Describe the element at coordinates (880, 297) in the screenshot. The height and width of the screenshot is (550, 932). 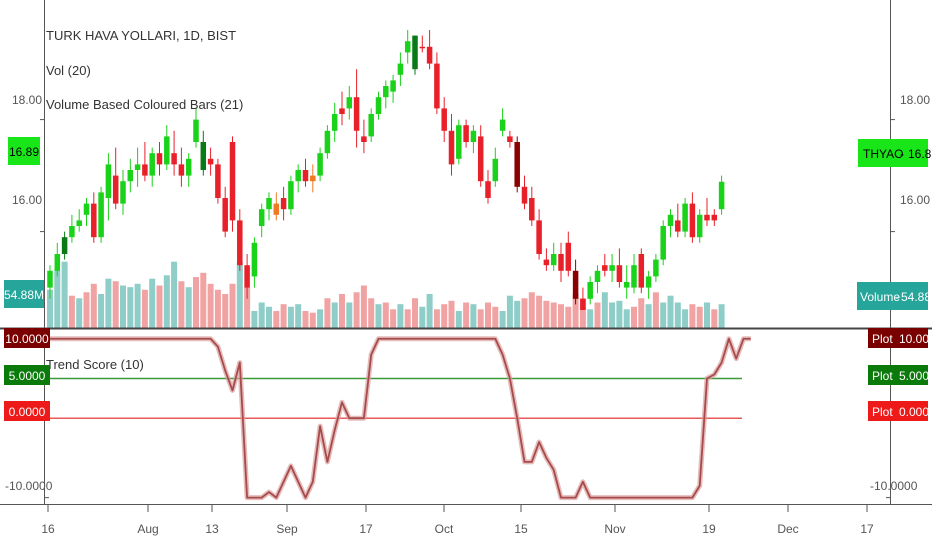
I see `right-volume-label: Volume` at that location.